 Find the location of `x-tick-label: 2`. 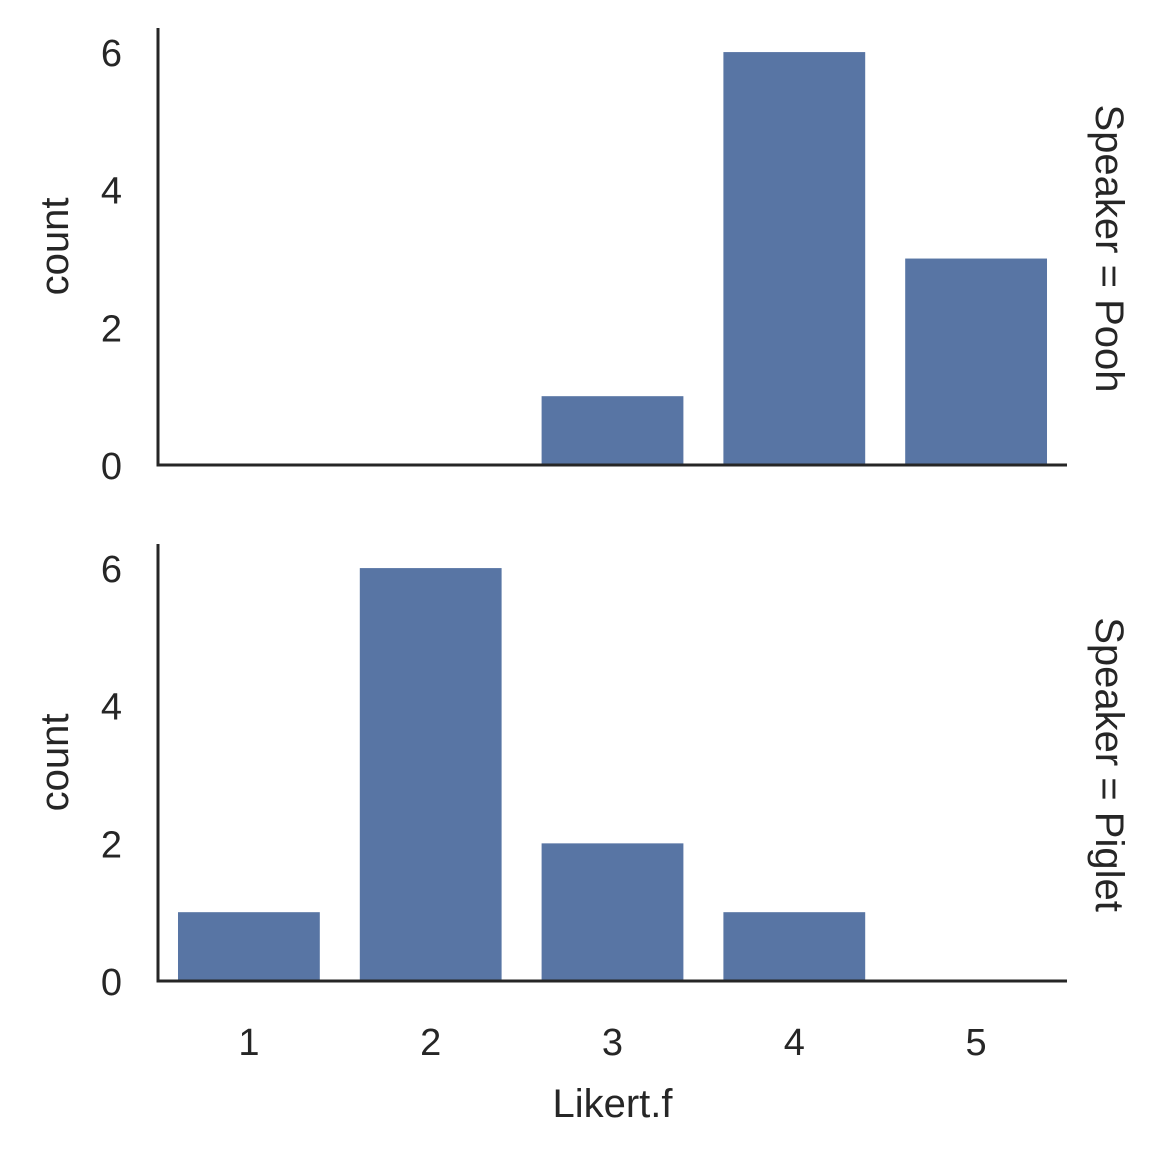

x-tick-label: 2 is located at coordinates (430, 1043).